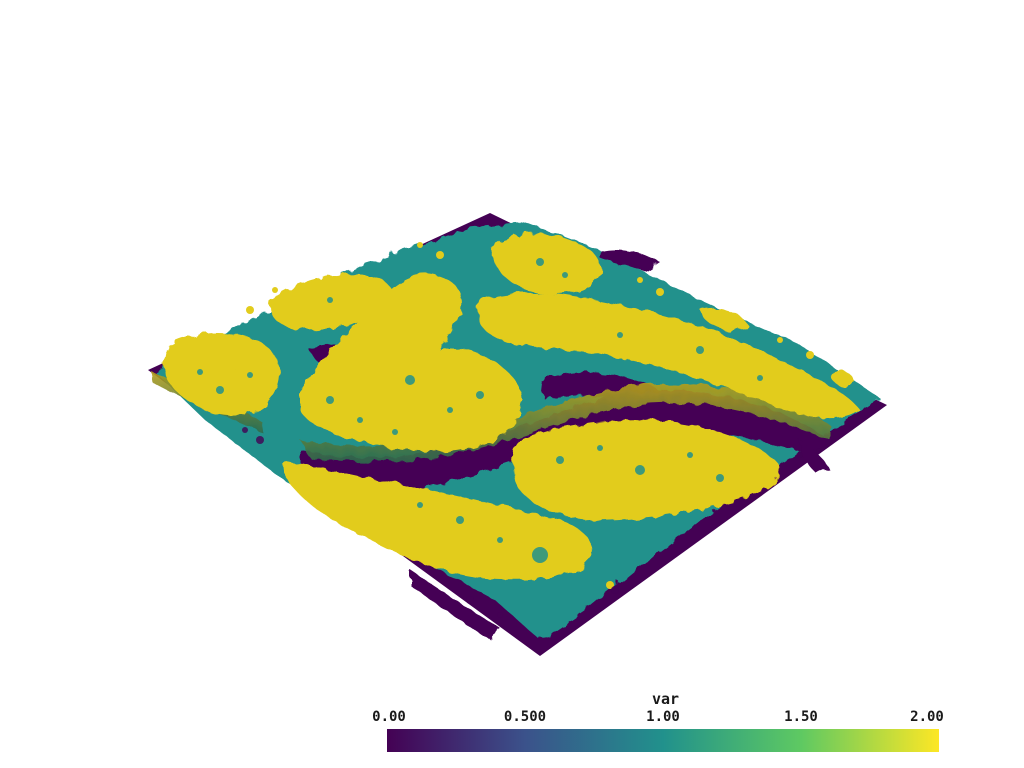  I want to click on colorbar-tick-label: 0.00, so click(389, 717).